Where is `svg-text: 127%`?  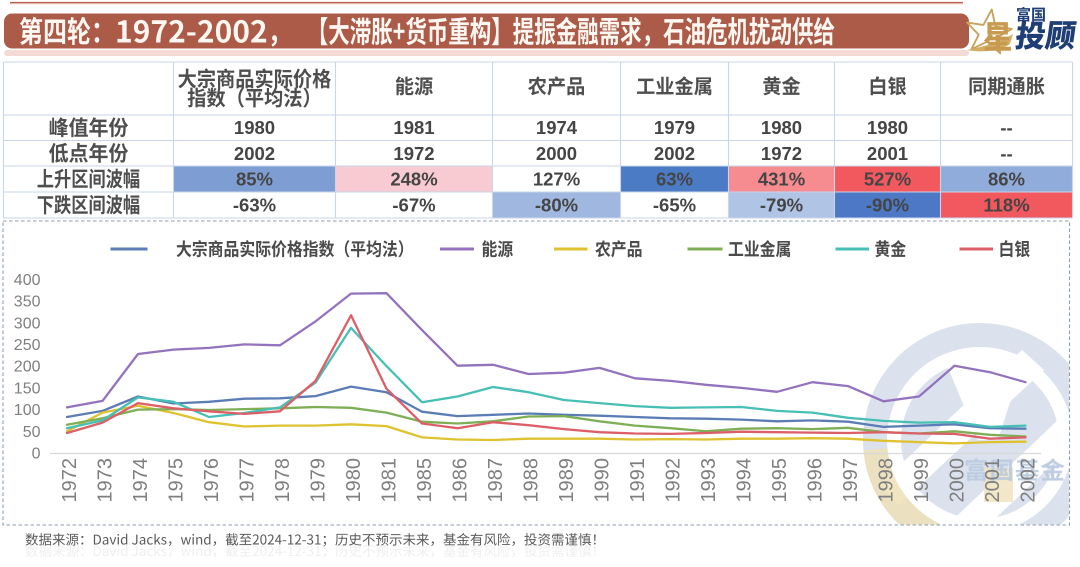
svg-text: 127% is located at coordinates (556, 179).